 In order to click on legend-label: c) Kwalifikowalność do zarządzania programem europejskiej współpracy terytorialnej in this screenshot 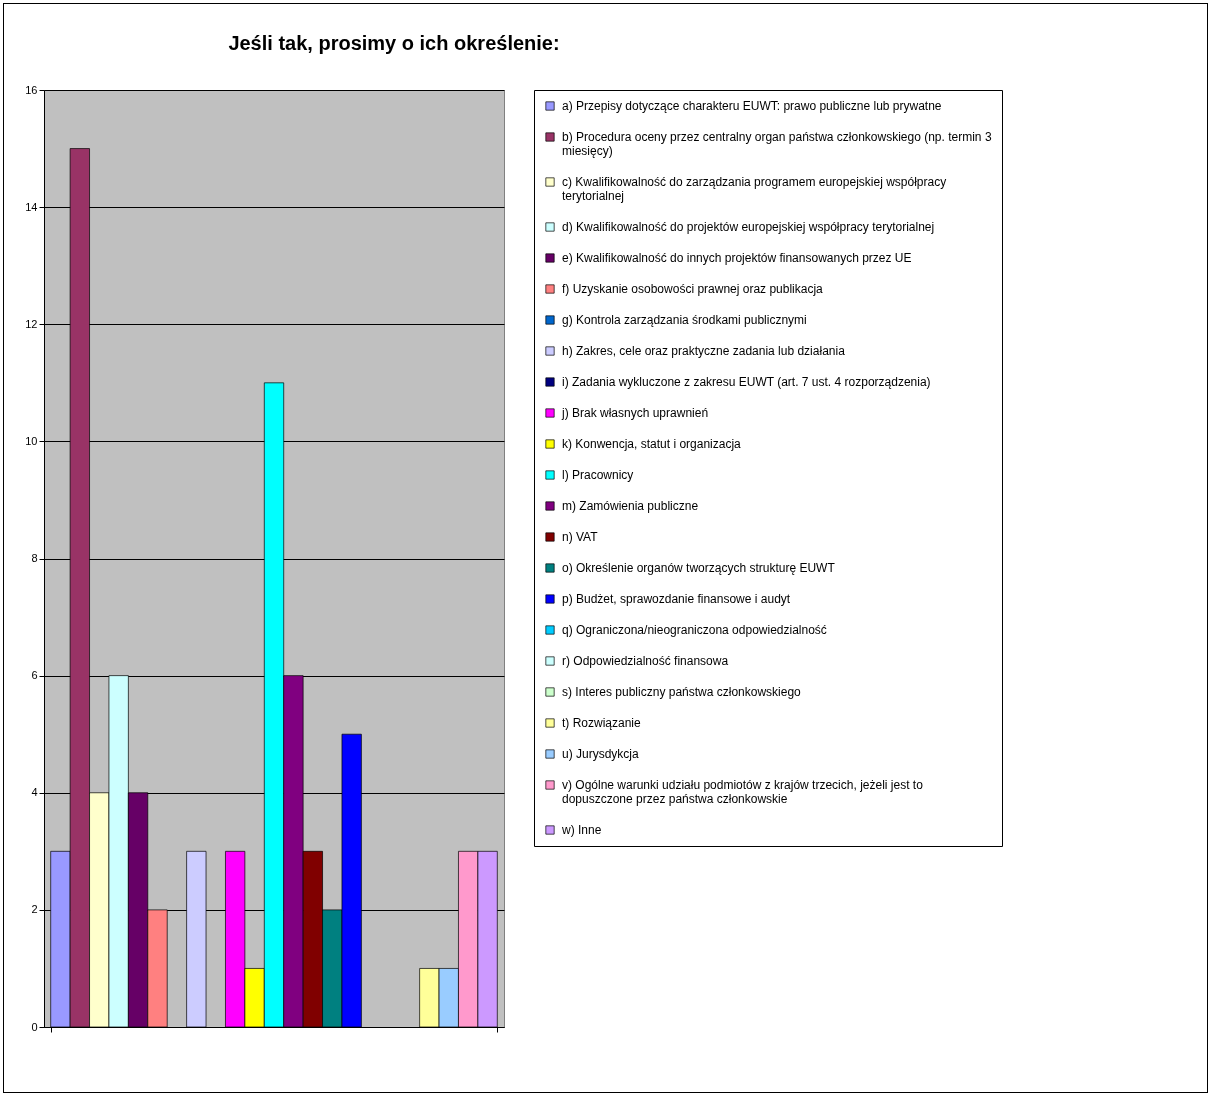, I will do `click(754, 189)`.